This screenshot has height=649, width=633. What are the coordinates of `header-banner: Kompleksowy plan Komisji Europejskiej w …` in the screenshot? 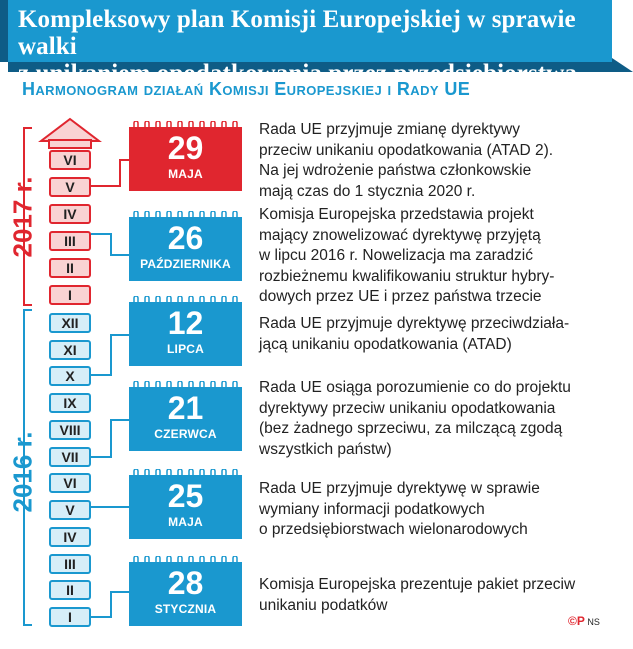 It's located at (316, 43).